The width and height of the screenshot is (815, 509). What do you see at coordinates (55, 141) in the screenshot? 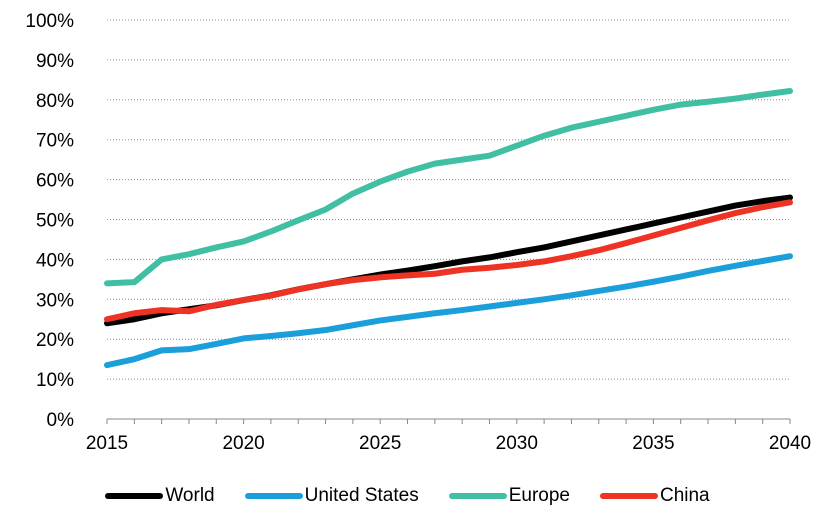
I see `y-tick-label: 70%` at bounding box center [55, 141].